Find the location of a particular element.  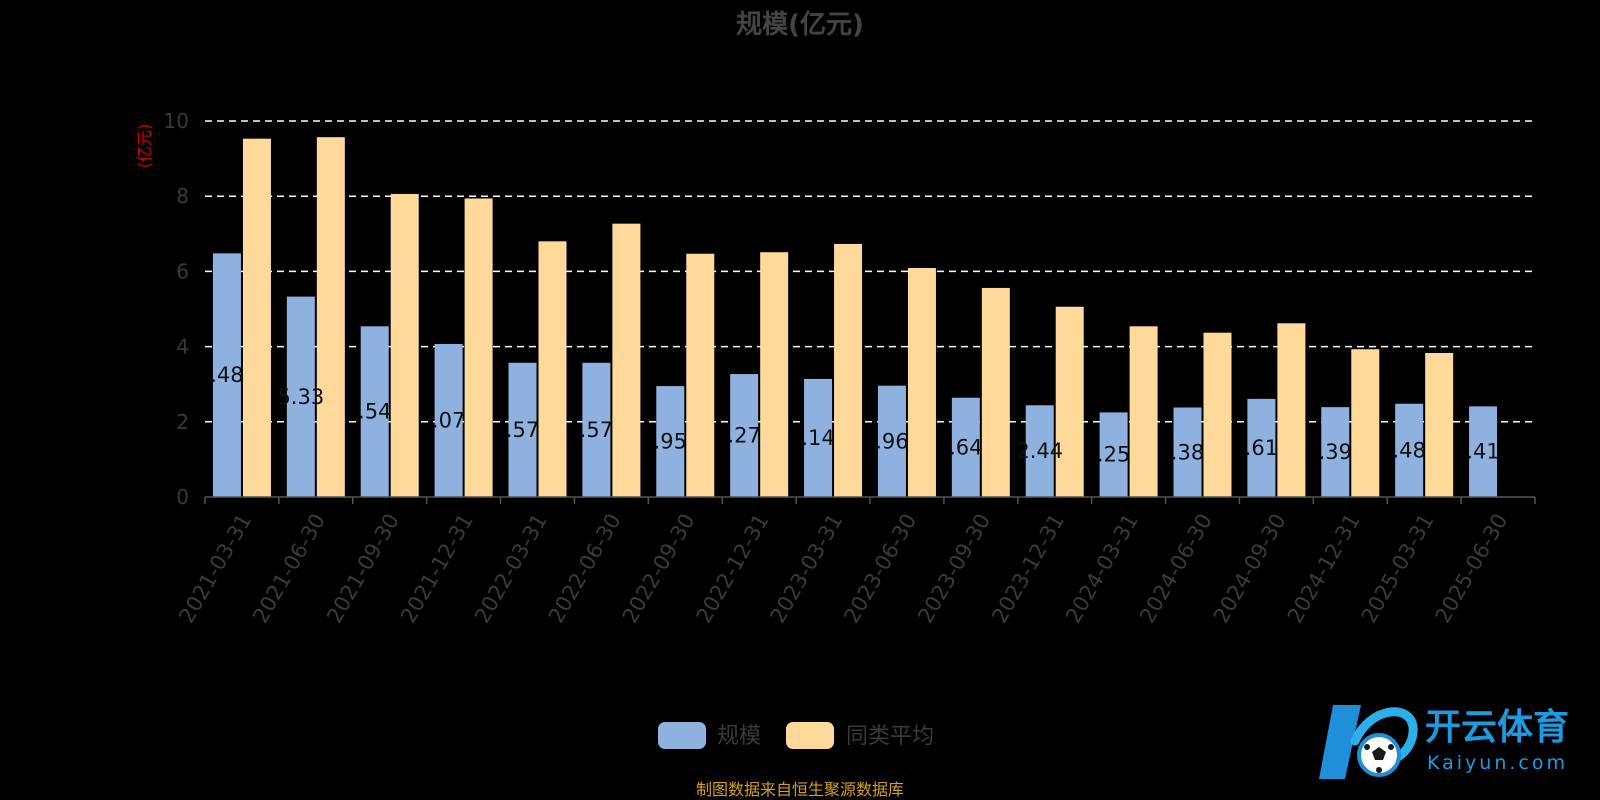

legend-label-peer-average: 同类平均 is located at coordinates (890, 736).